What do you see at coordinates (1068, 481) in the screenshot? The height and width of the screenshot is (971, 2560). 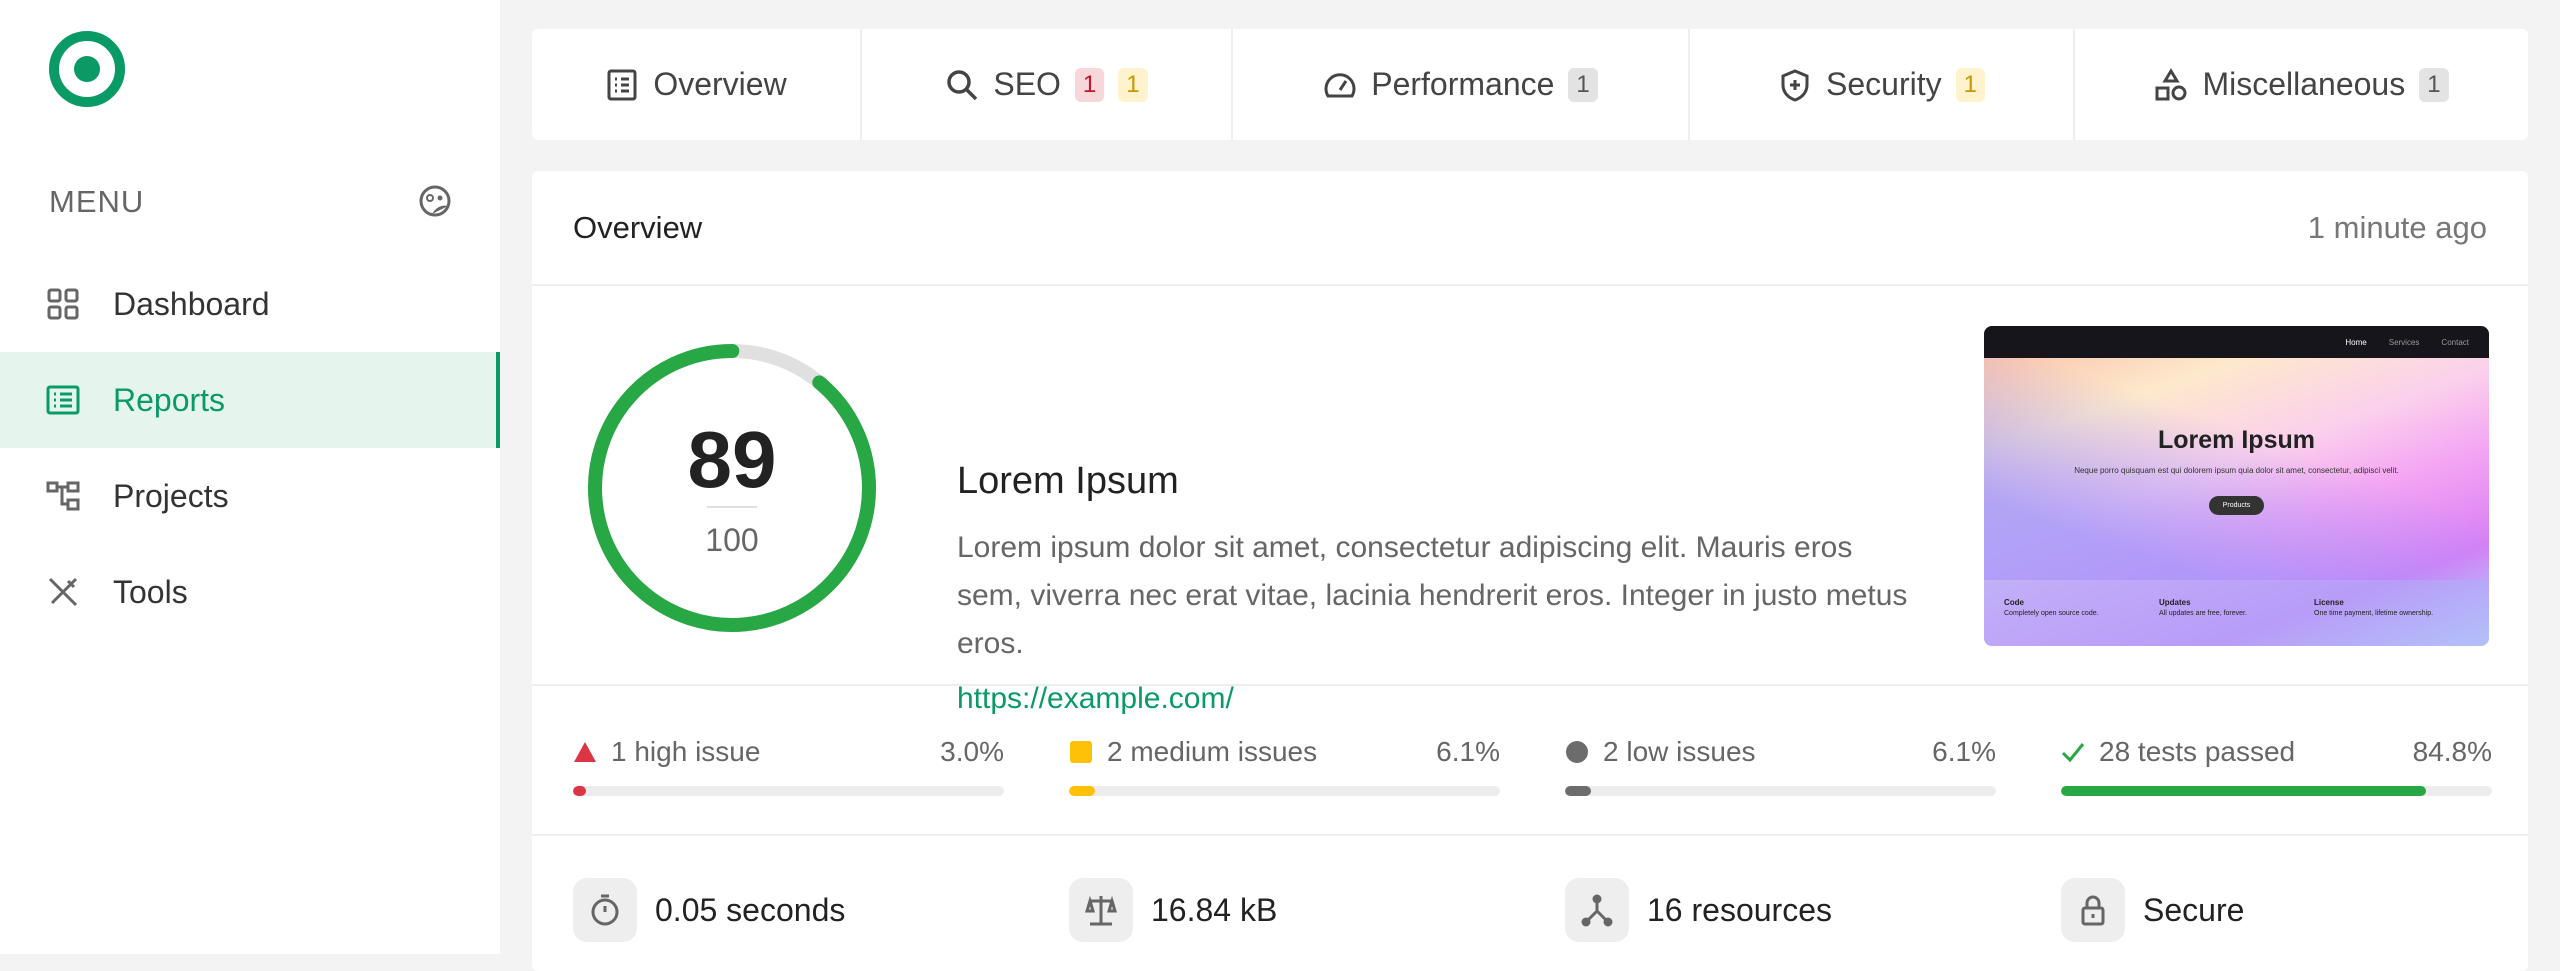 I see `site-title: Lorem Ipsum` at bounding box center [1068, 481].